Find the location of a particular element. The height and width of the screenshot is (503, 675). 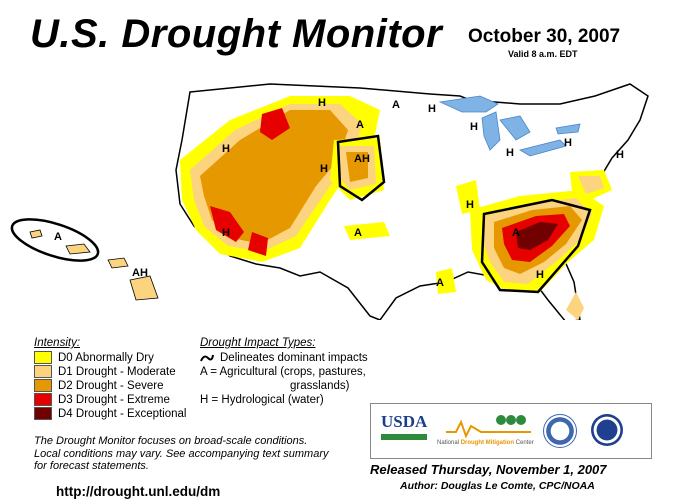

great-lakes is located at coordinates (509, 126).